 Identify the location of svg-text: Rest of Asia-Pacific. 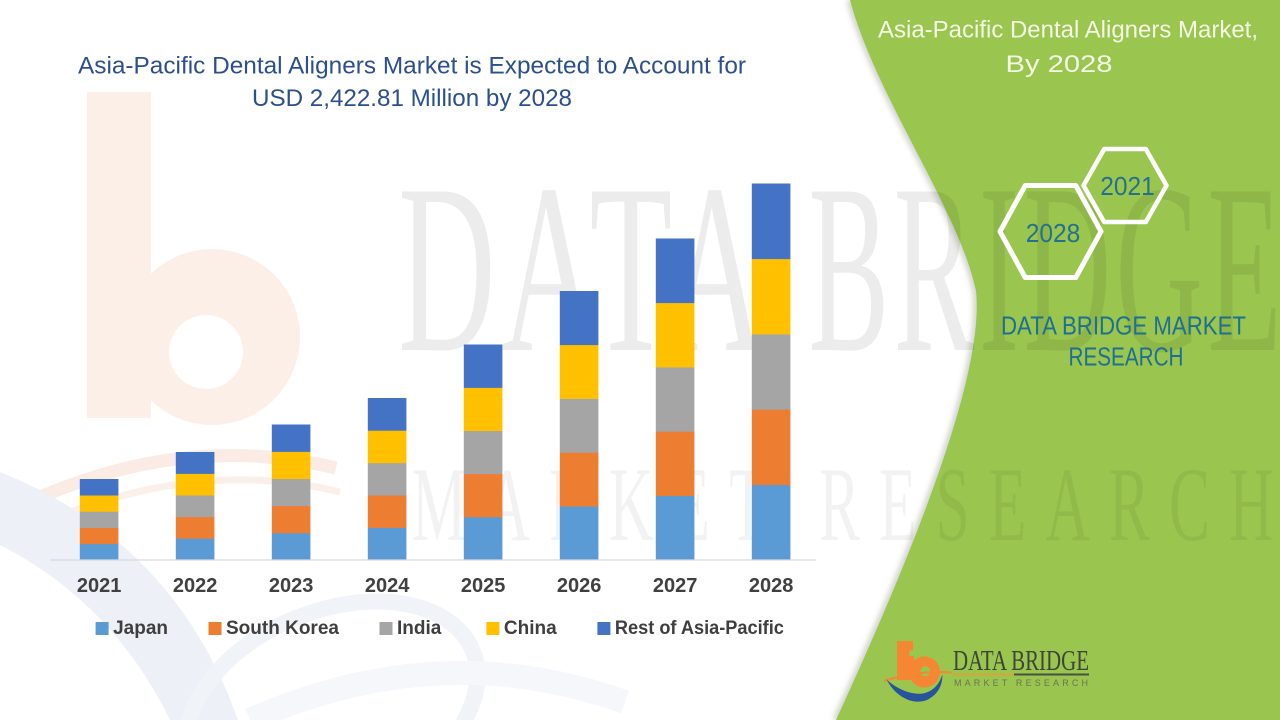
(699, 628).